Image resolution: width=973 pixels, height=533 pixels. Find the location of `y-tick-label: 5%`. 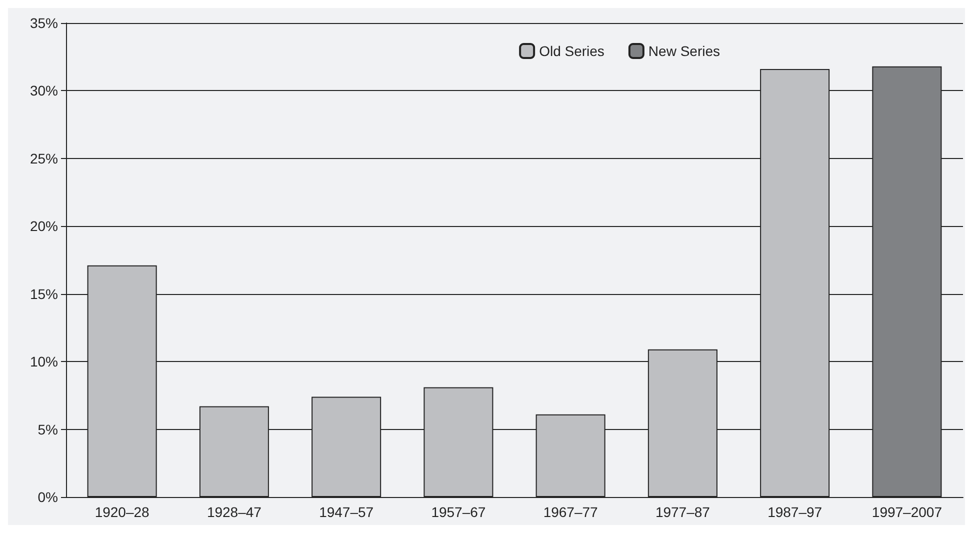

y-tick-label: 5% is located at coordinates (48, 429).